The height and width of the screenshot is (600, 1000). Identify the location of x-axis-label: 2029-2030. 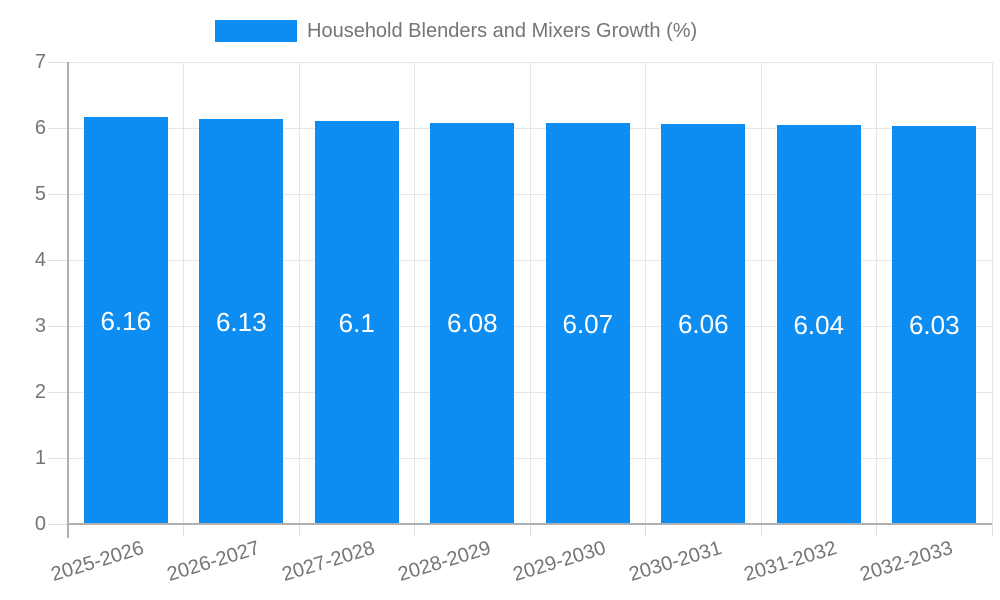
(559, 561).